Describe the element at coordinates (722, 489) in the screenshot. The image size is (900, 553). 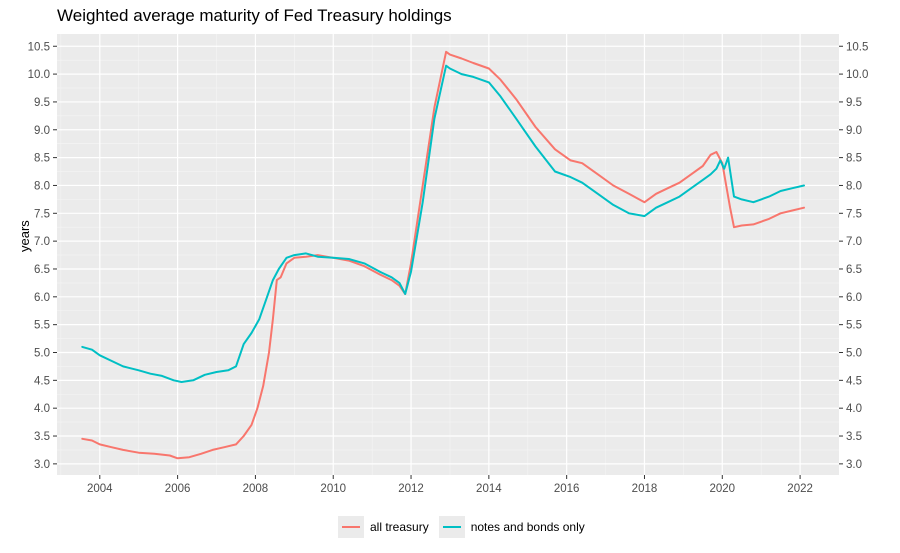
I see `x-axis-tick-label: 2020` at that location.